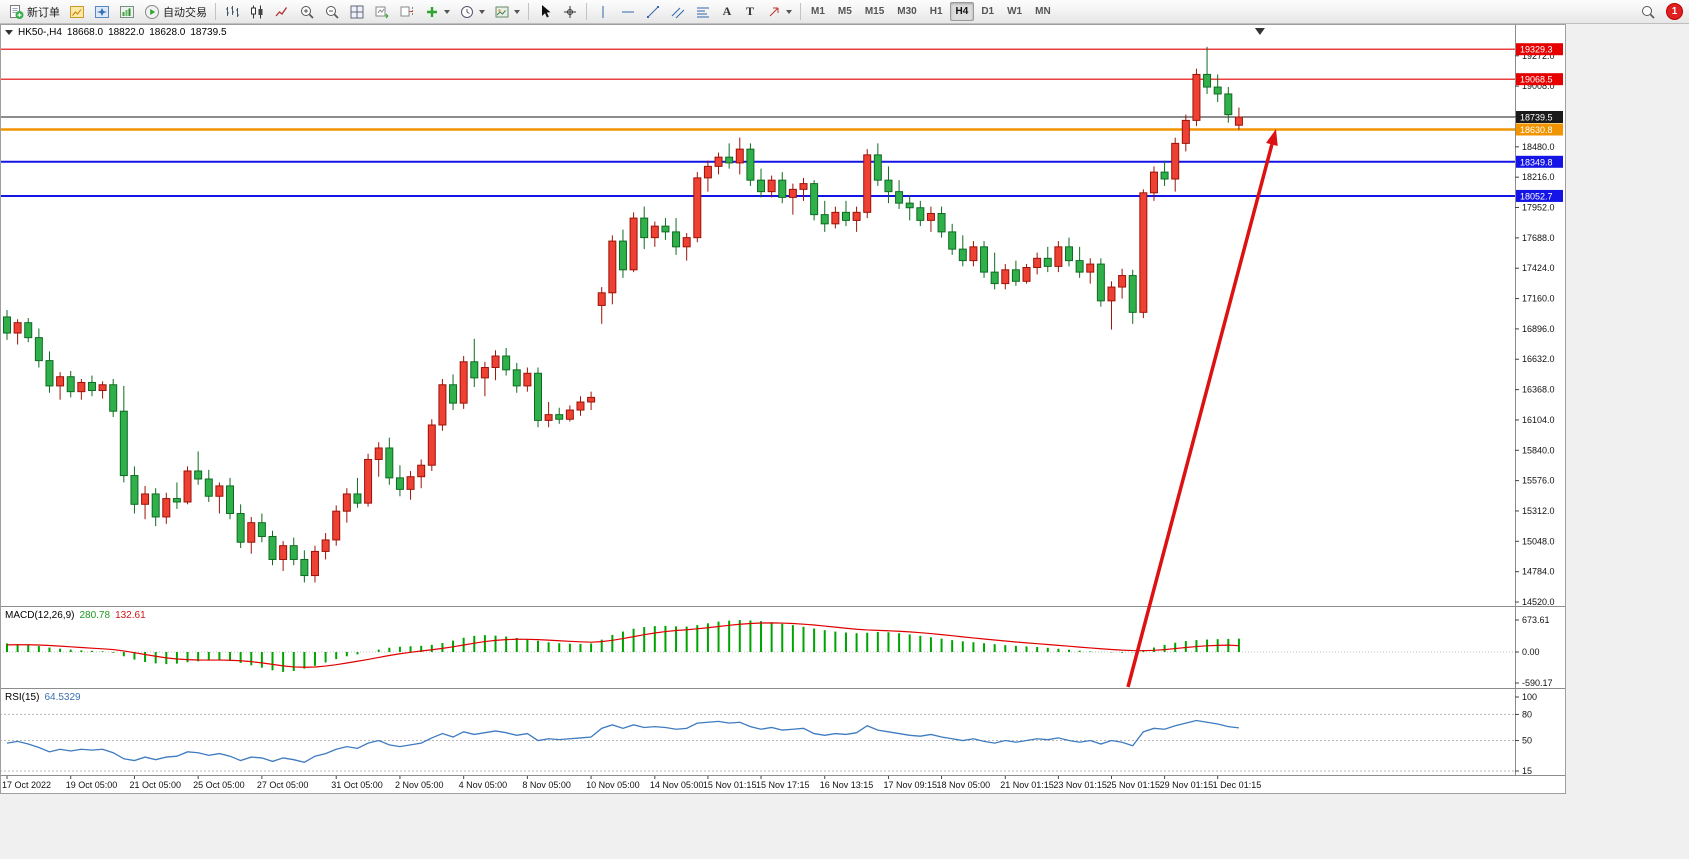 Image resolution: width=1689 pixels, height=859 pixels. What do you see at coordinates (1536, 118) in the screenshot?
I see `svg-text: 18739.5` at bounding box center [1536, 118].